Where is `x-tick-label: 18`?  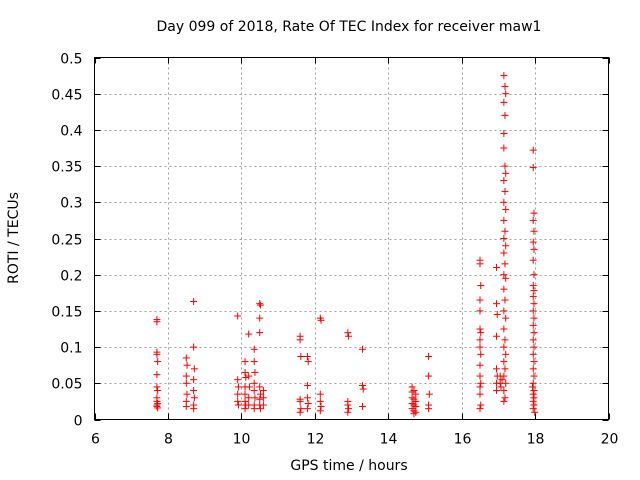 x-tick-label: 18 is located at coordinates (536, 440).